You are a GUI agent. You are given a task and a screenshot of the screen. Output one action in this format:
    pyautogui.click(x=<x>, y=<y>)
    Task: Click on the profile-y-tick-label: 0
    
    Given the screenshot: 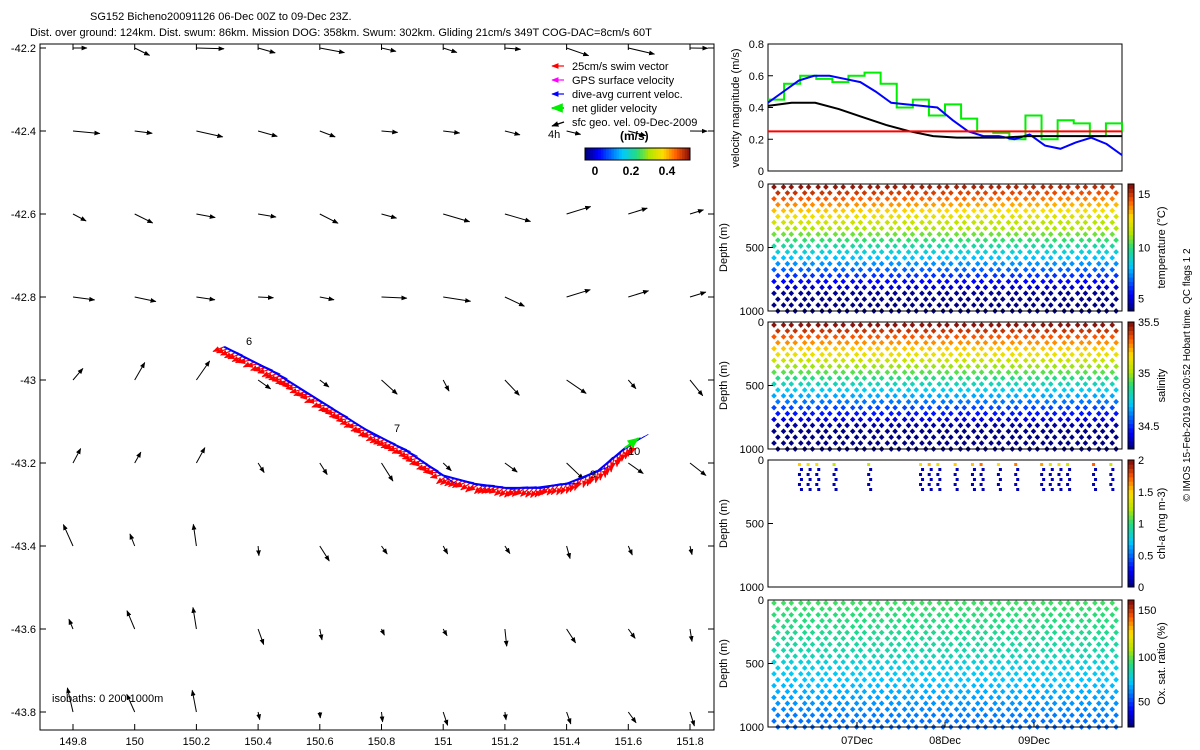 What is the action you would take?
    pyautogui.click(x=761, y=461)
    